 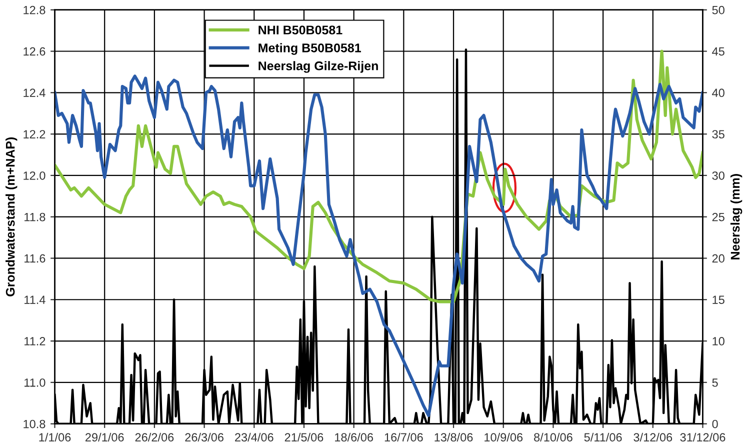 I want to click on y-tick-label: 12.2, so click(x=35, y=134).